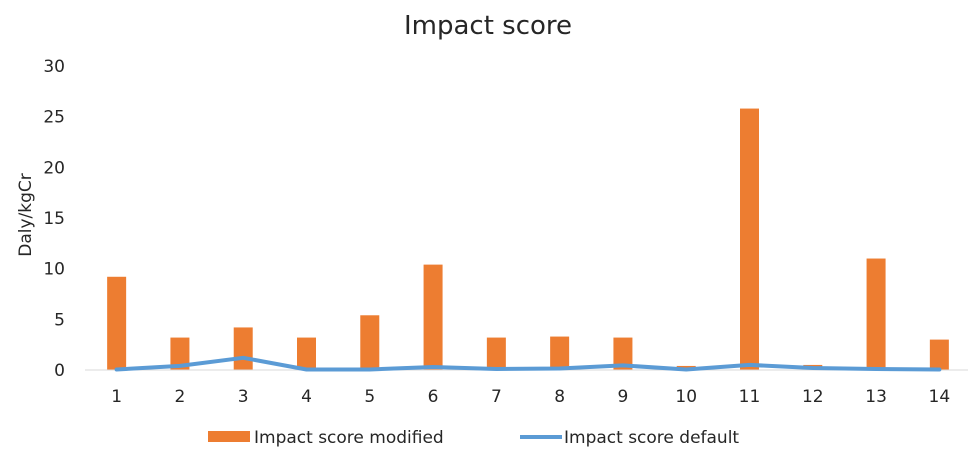 Image resolution: width=971 pixels, height=449 pixels. Describe the element at coordinates (180, 397) in the screenshot. I see `x-tick-label: 2` at that location.